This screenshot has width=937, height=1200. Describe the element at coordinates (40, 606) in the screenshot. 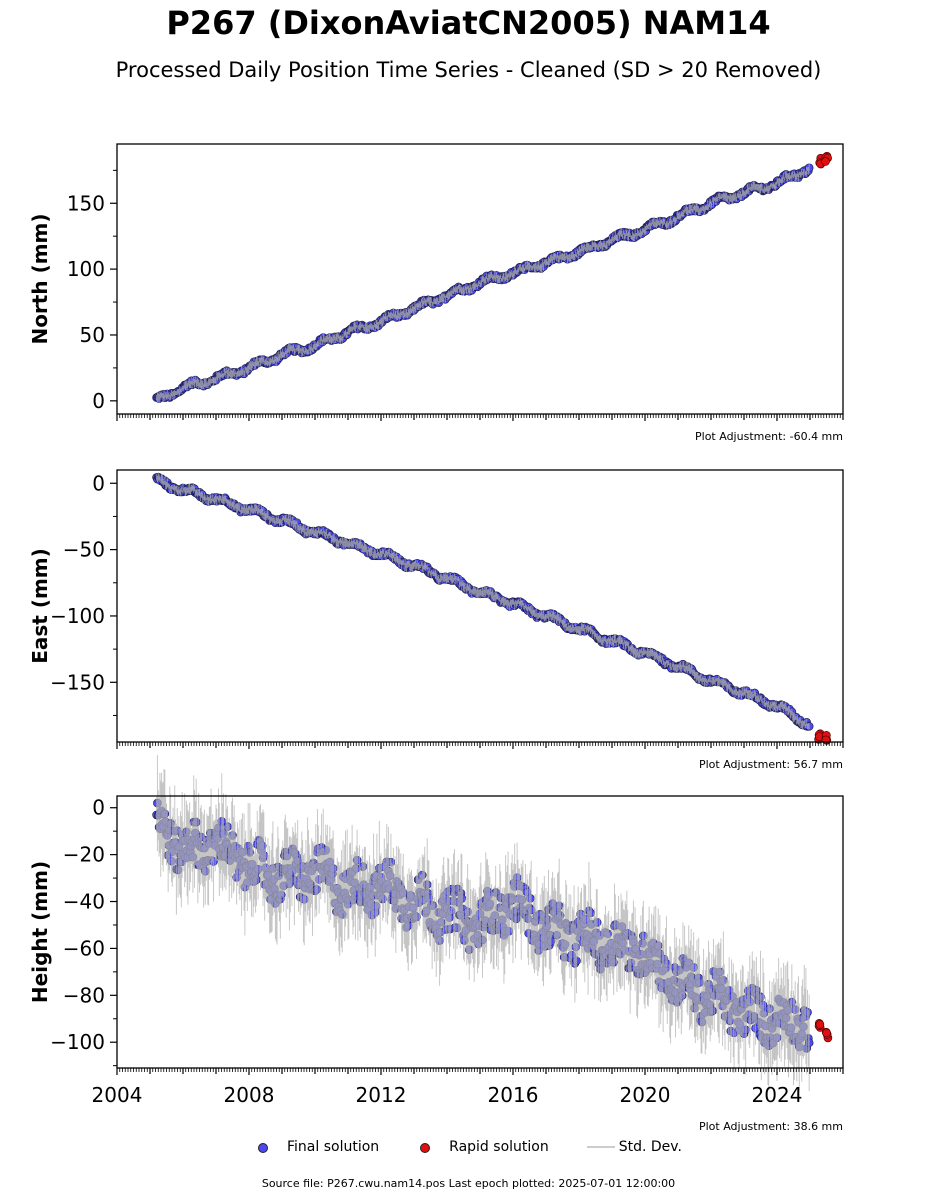

I see `y-axis-label: East (mm)` at that location.